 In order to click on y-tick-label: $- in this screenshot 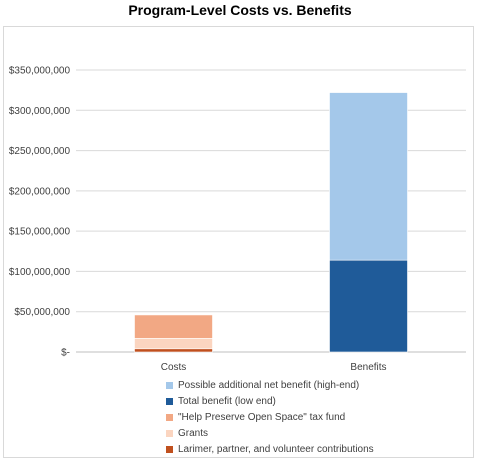, I will do `click(65, 353)`.